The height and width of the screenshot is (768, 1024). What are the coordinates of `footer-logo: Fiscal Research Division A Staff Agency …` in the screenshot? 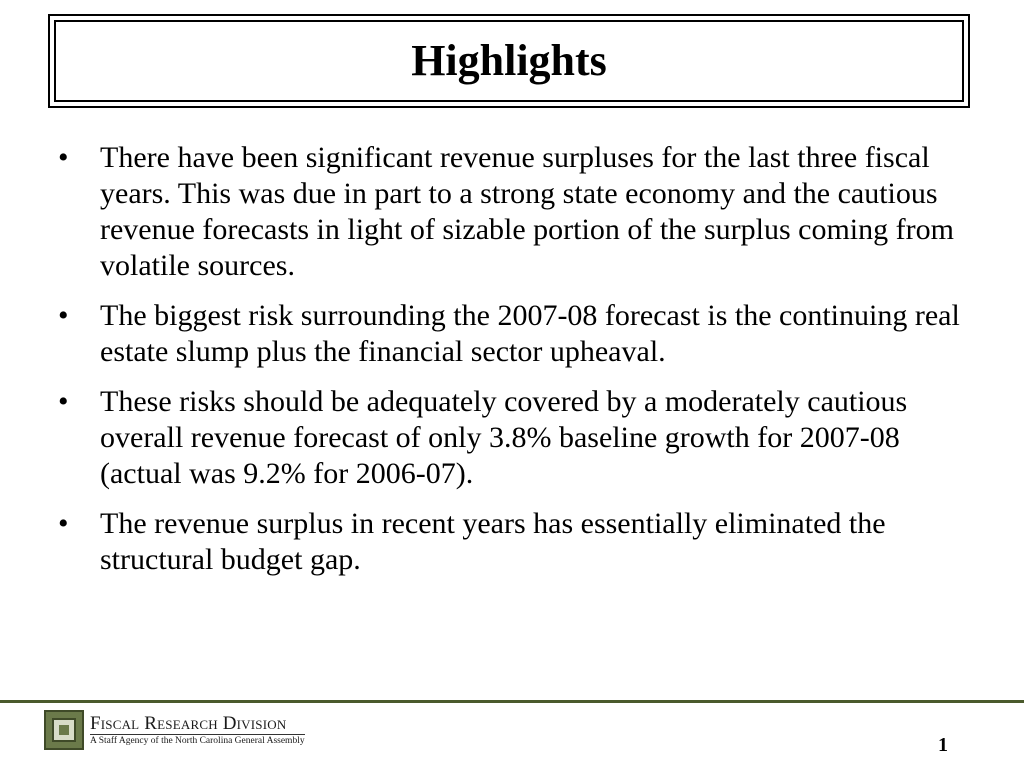 It's located at (174, 730).